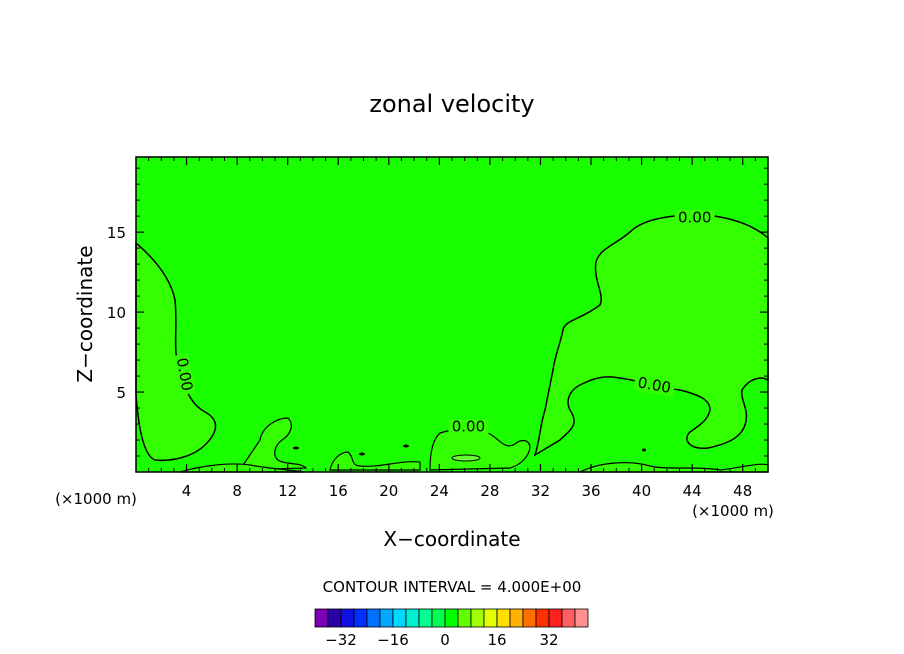  I want to click on x-axis-label: X−coordinate, so click(451, 539).